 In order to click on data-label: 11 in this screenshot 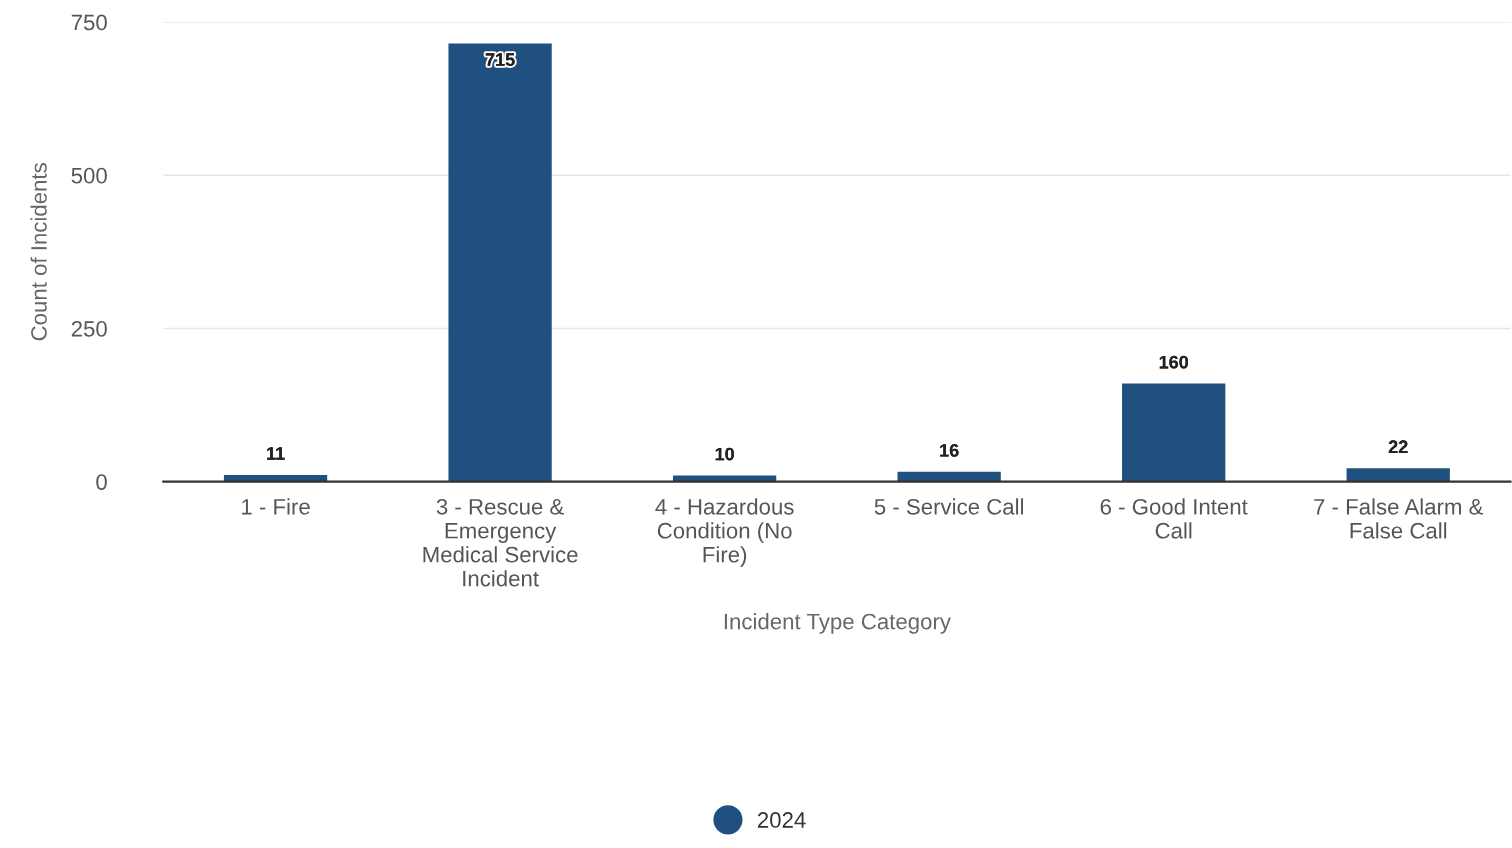, I will do `click(276, 453)`.